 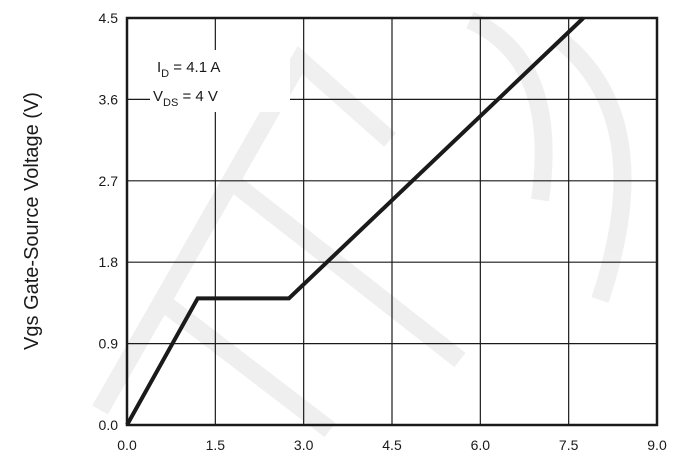 I want to click on y-tick-labels: 0.0 0.9 1.8 2.7 3.6 4.5, so click(x=109, y=221).